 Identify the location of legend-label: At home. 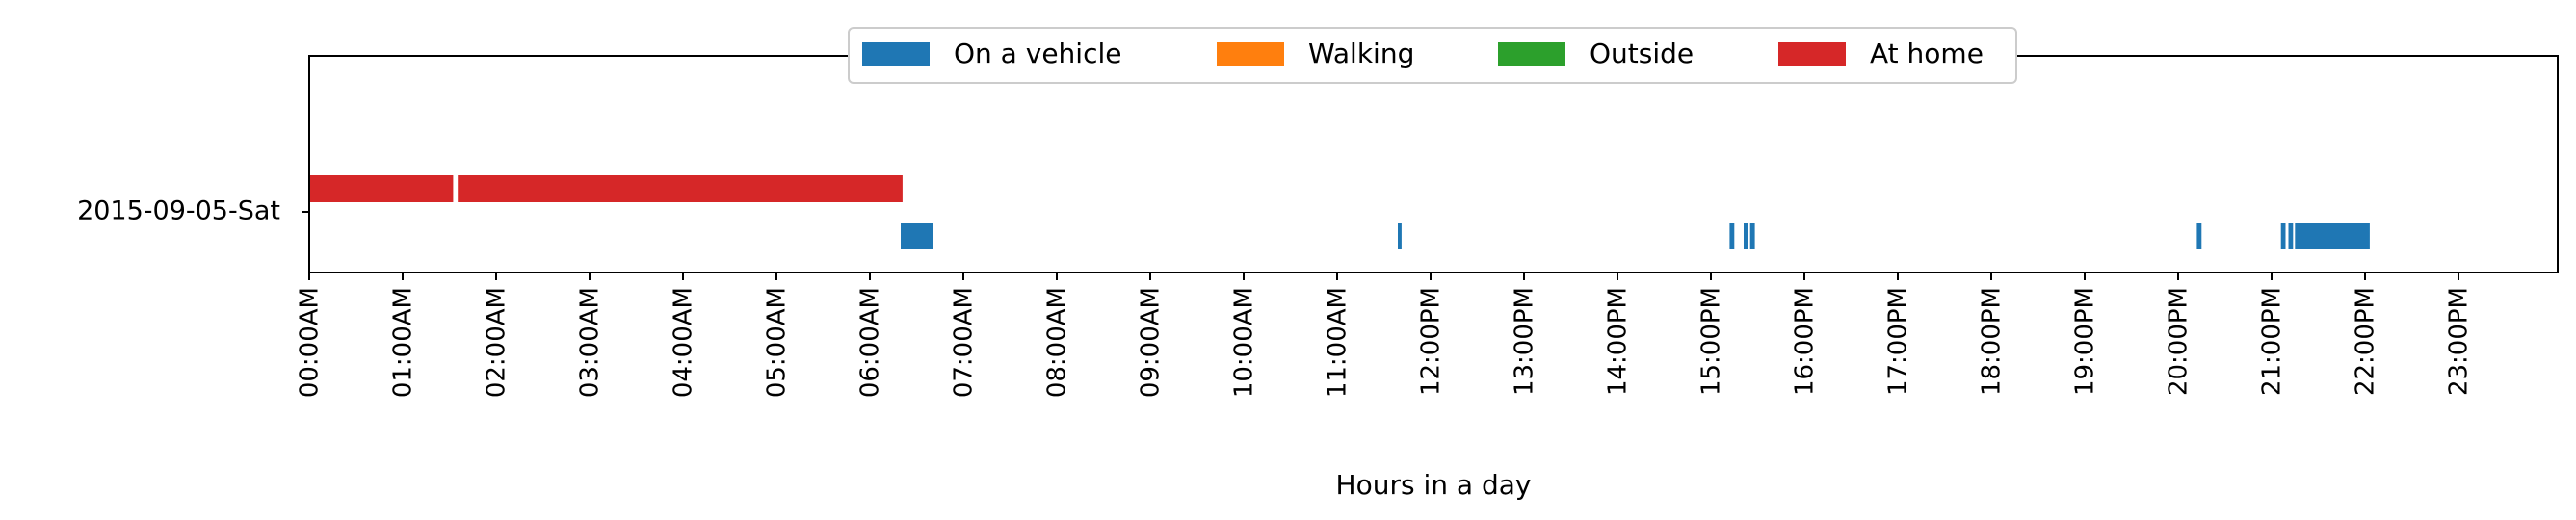
(1927, 53).